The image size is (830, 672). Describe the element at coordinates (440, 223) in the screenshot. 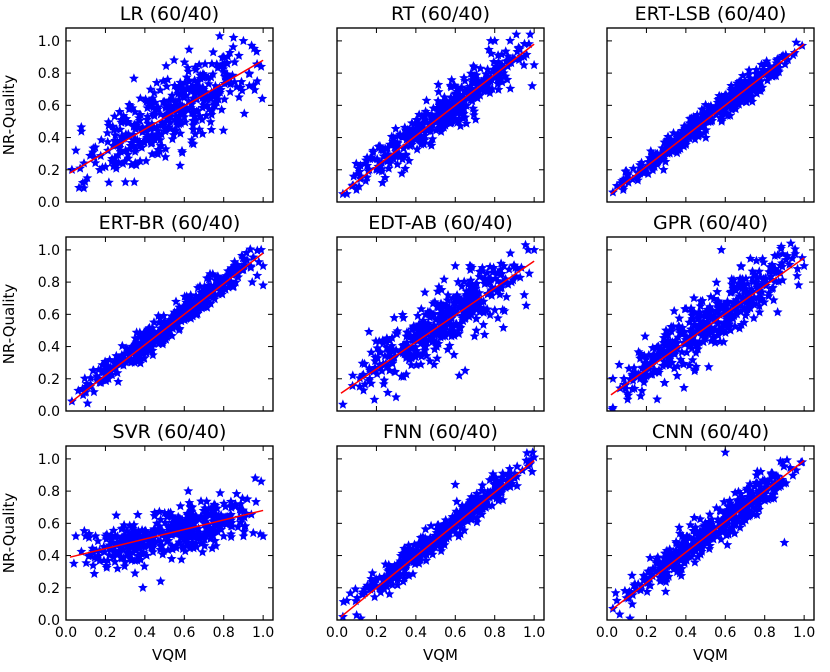

I see `subplot-title: EDT-AB (60/40)` at that location.